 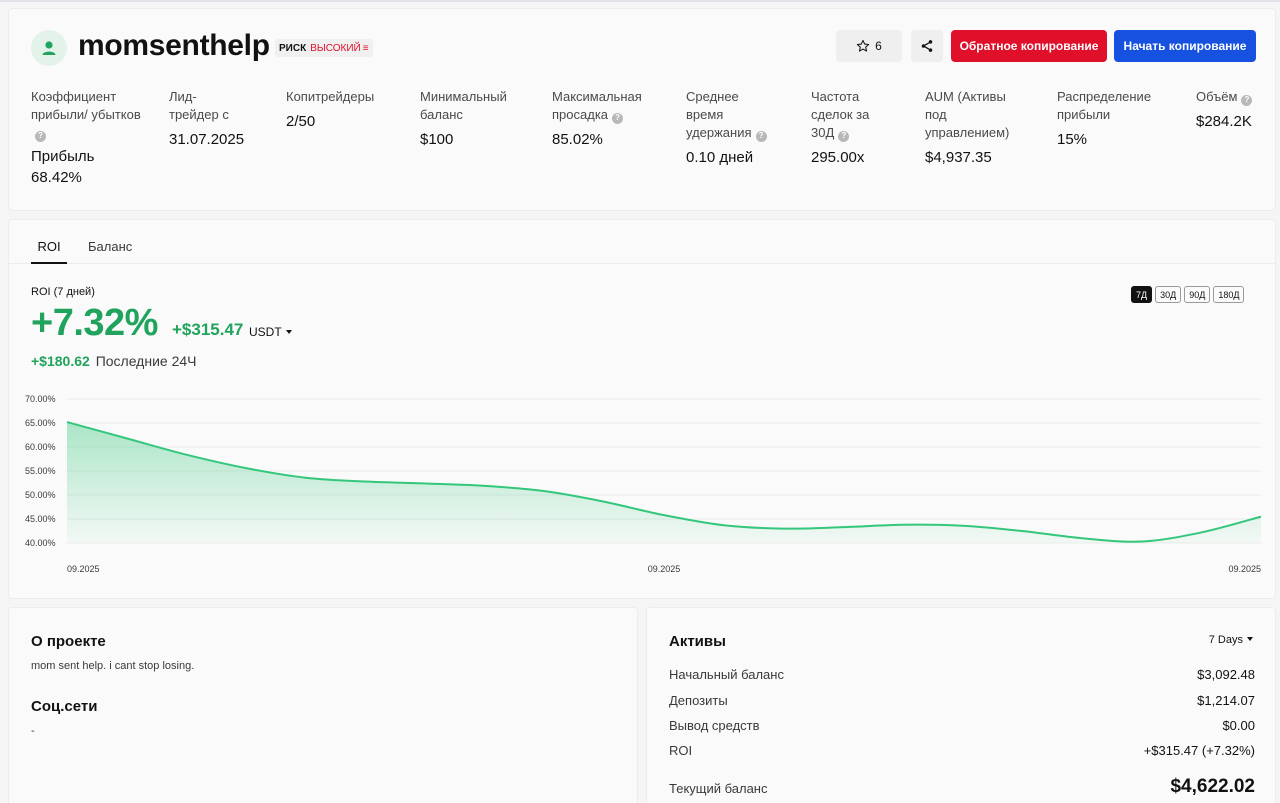 I want to click on row-value: $1,214.07, so click(x=1226, y=700).